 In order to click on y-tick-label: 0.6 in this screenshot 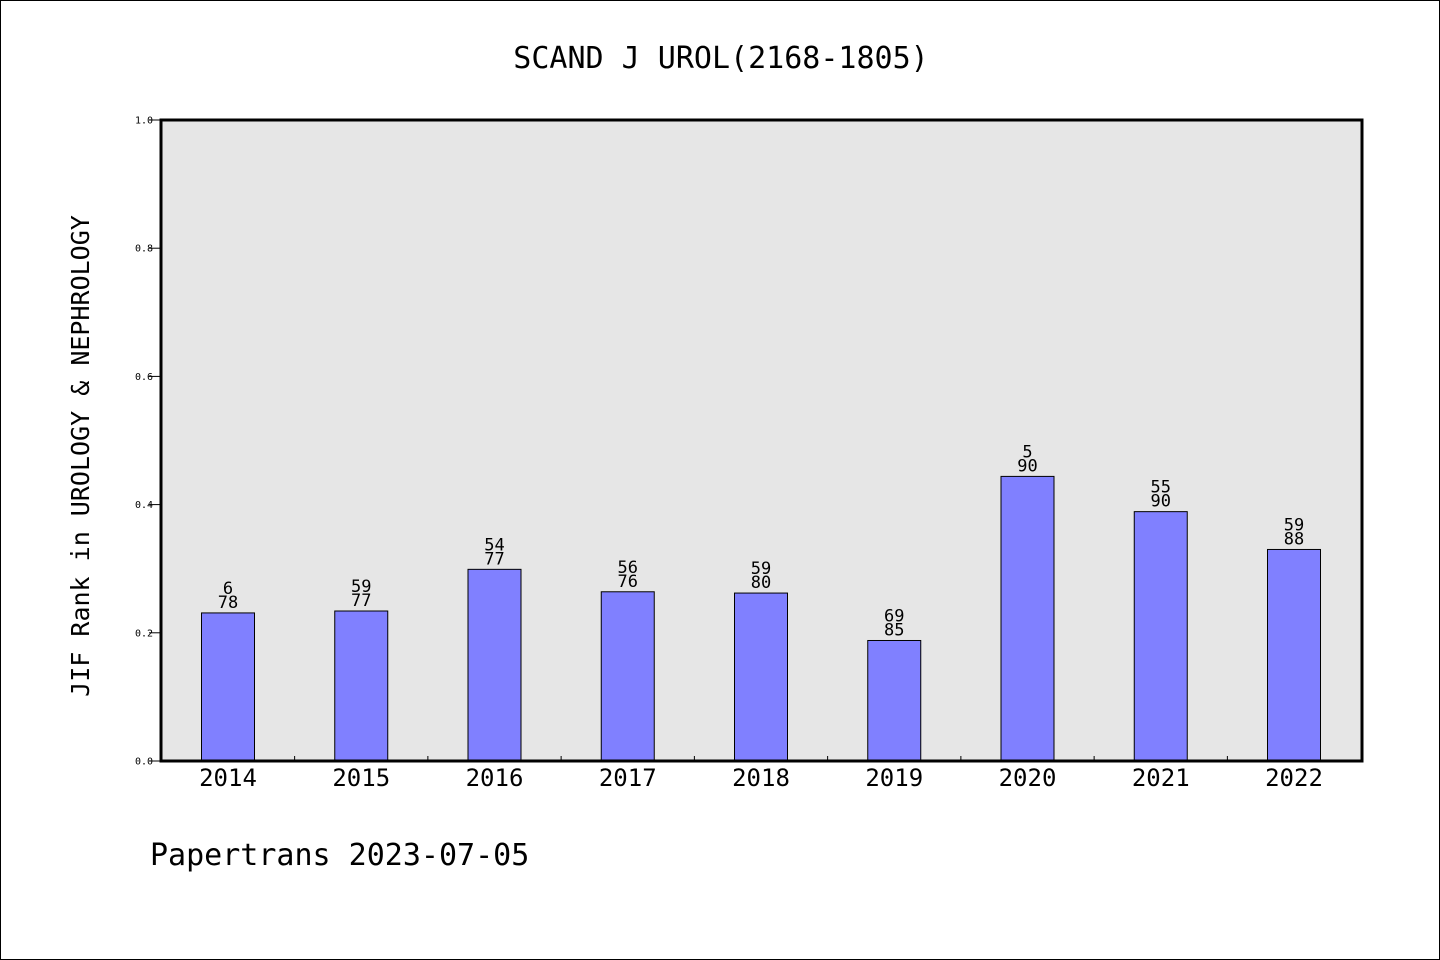, I will do `click(144, 377)`.